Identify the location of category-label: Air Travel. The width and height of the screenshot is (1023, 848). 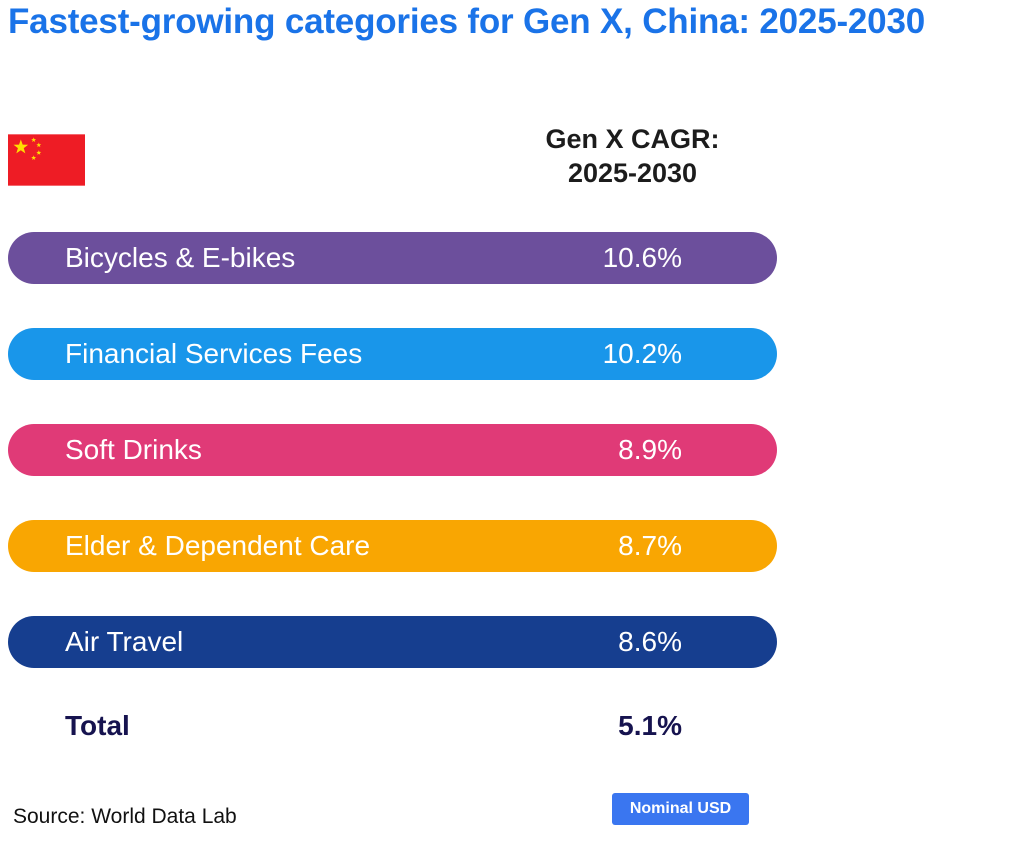
(124, 641).